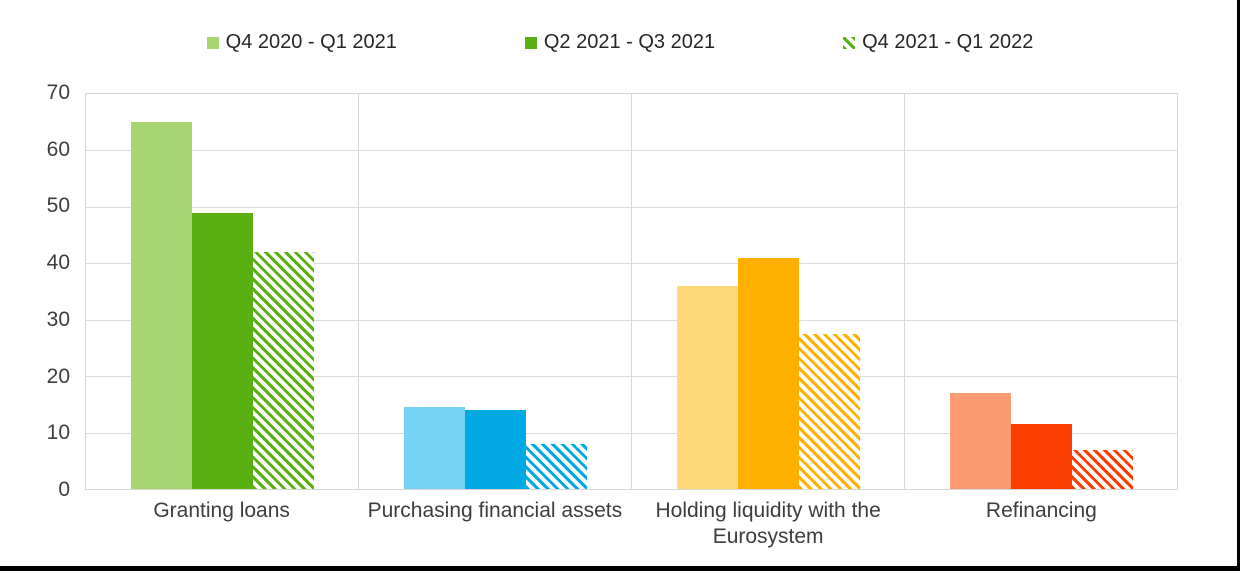 Image resolution: width=1240 pixels, height=573 pixels. Describe the element at coordinates (58, 433) in the screenshot. I see `y-tick-label: 10` at that location.